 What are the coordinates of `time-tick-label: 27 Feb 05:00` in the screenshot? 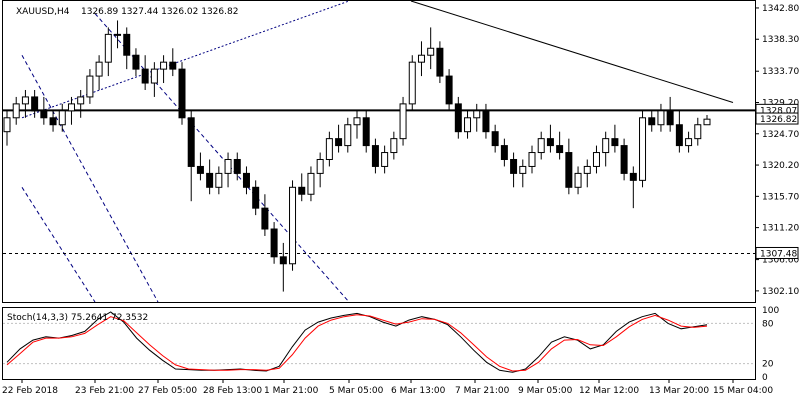 It's located at (167, 391).